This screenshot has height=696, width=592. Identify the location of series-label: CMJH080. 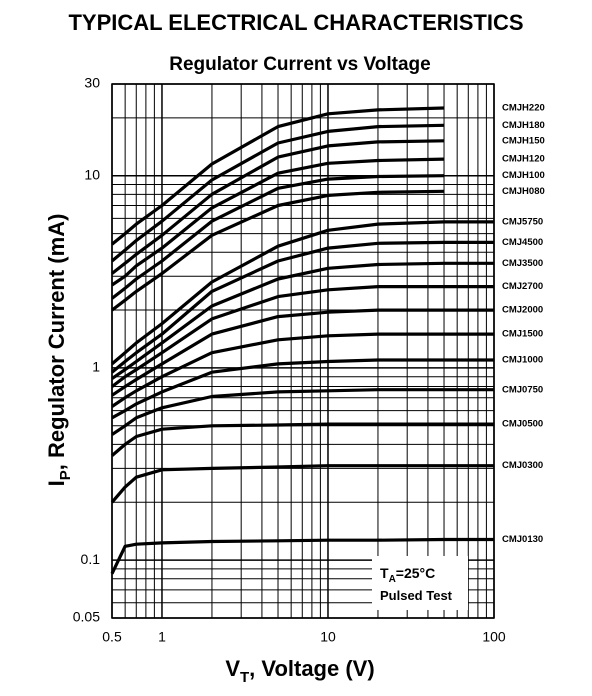
(523, 191).